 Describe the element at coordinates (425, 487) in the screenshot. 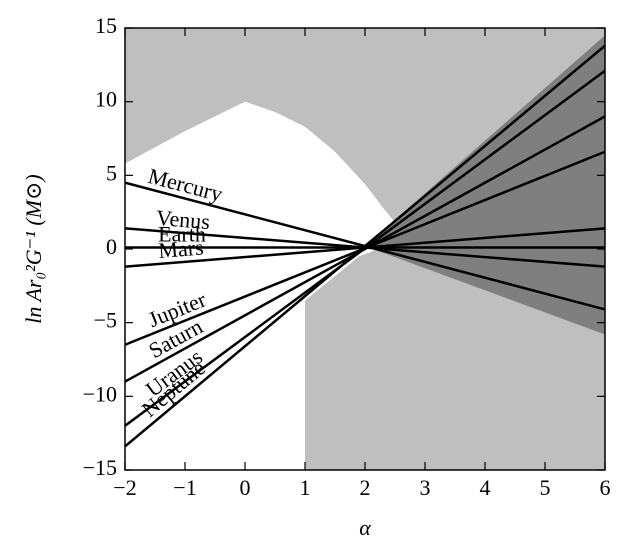

I see `x-tick-label: 3` at that location.